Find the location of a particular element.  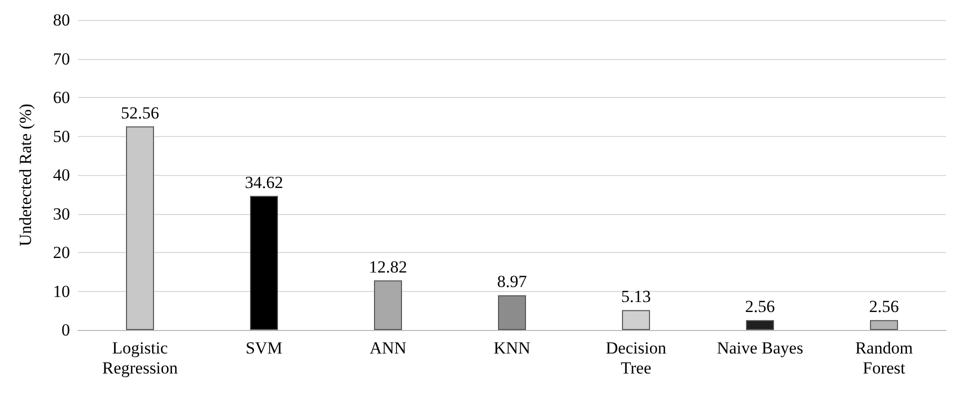

y-tick-label: 60 is located at coordinates (61, 97).